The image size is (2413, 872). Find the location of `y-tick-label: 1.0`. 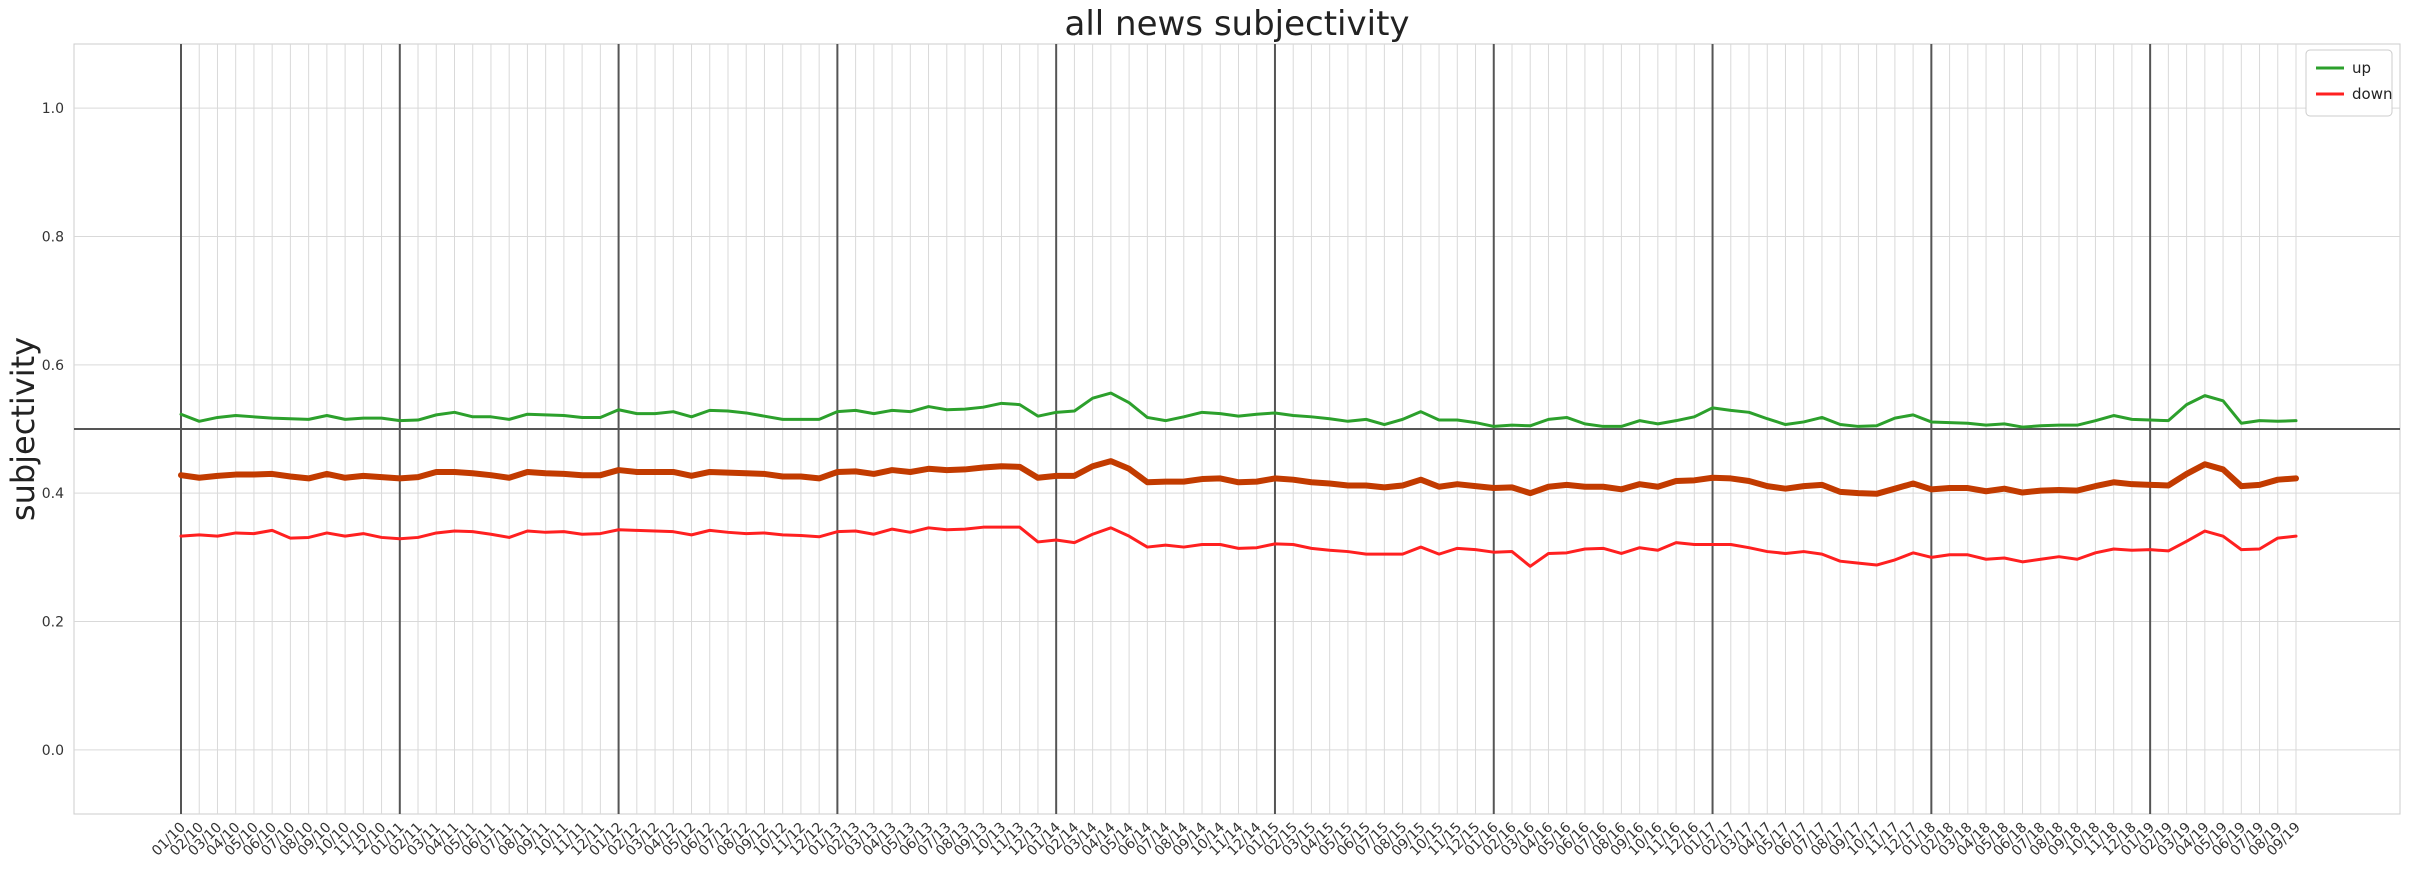

y-tick-label: 1.0 is located at coordinates (53, 109).